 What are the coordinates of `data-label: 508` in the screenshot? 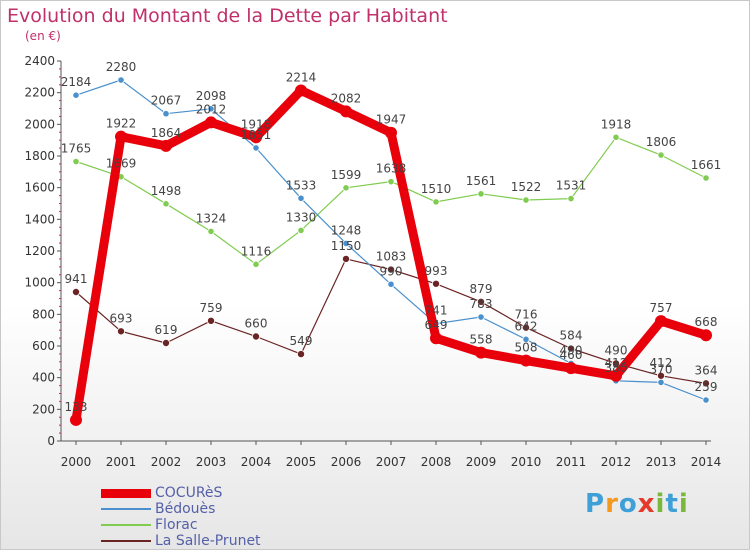 It's located at (526, 348).